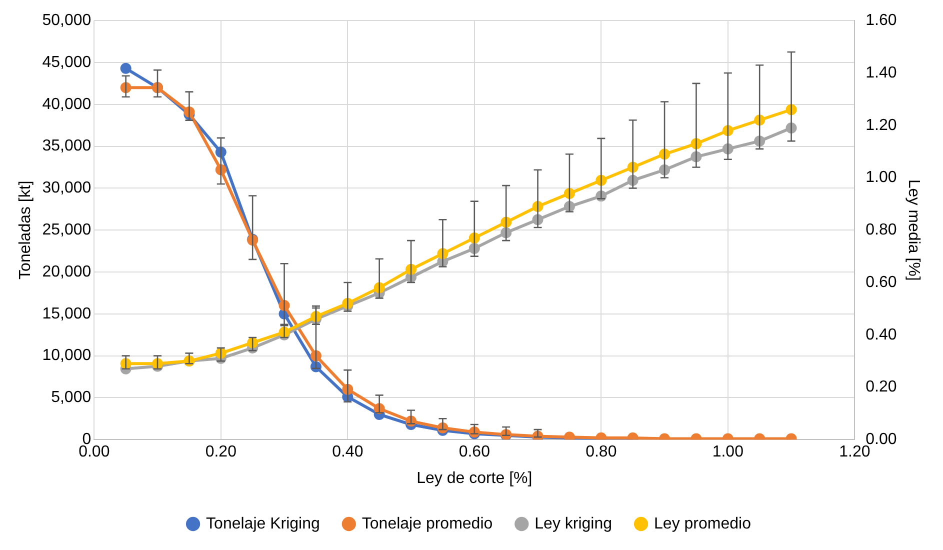 This screenshot has height=550, width=943. I want to click on y-tick-label: 45,000, so click(67, 62).